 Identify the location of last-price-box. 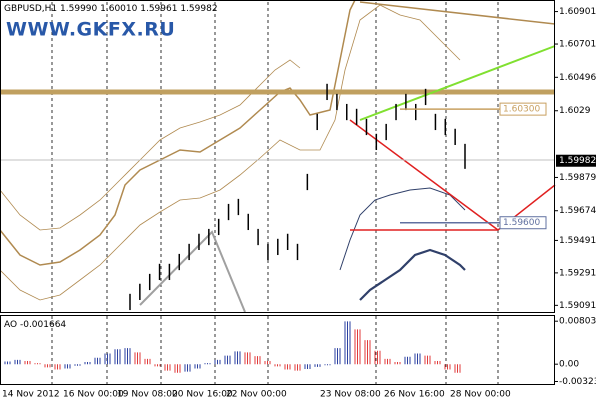
(576, 160).